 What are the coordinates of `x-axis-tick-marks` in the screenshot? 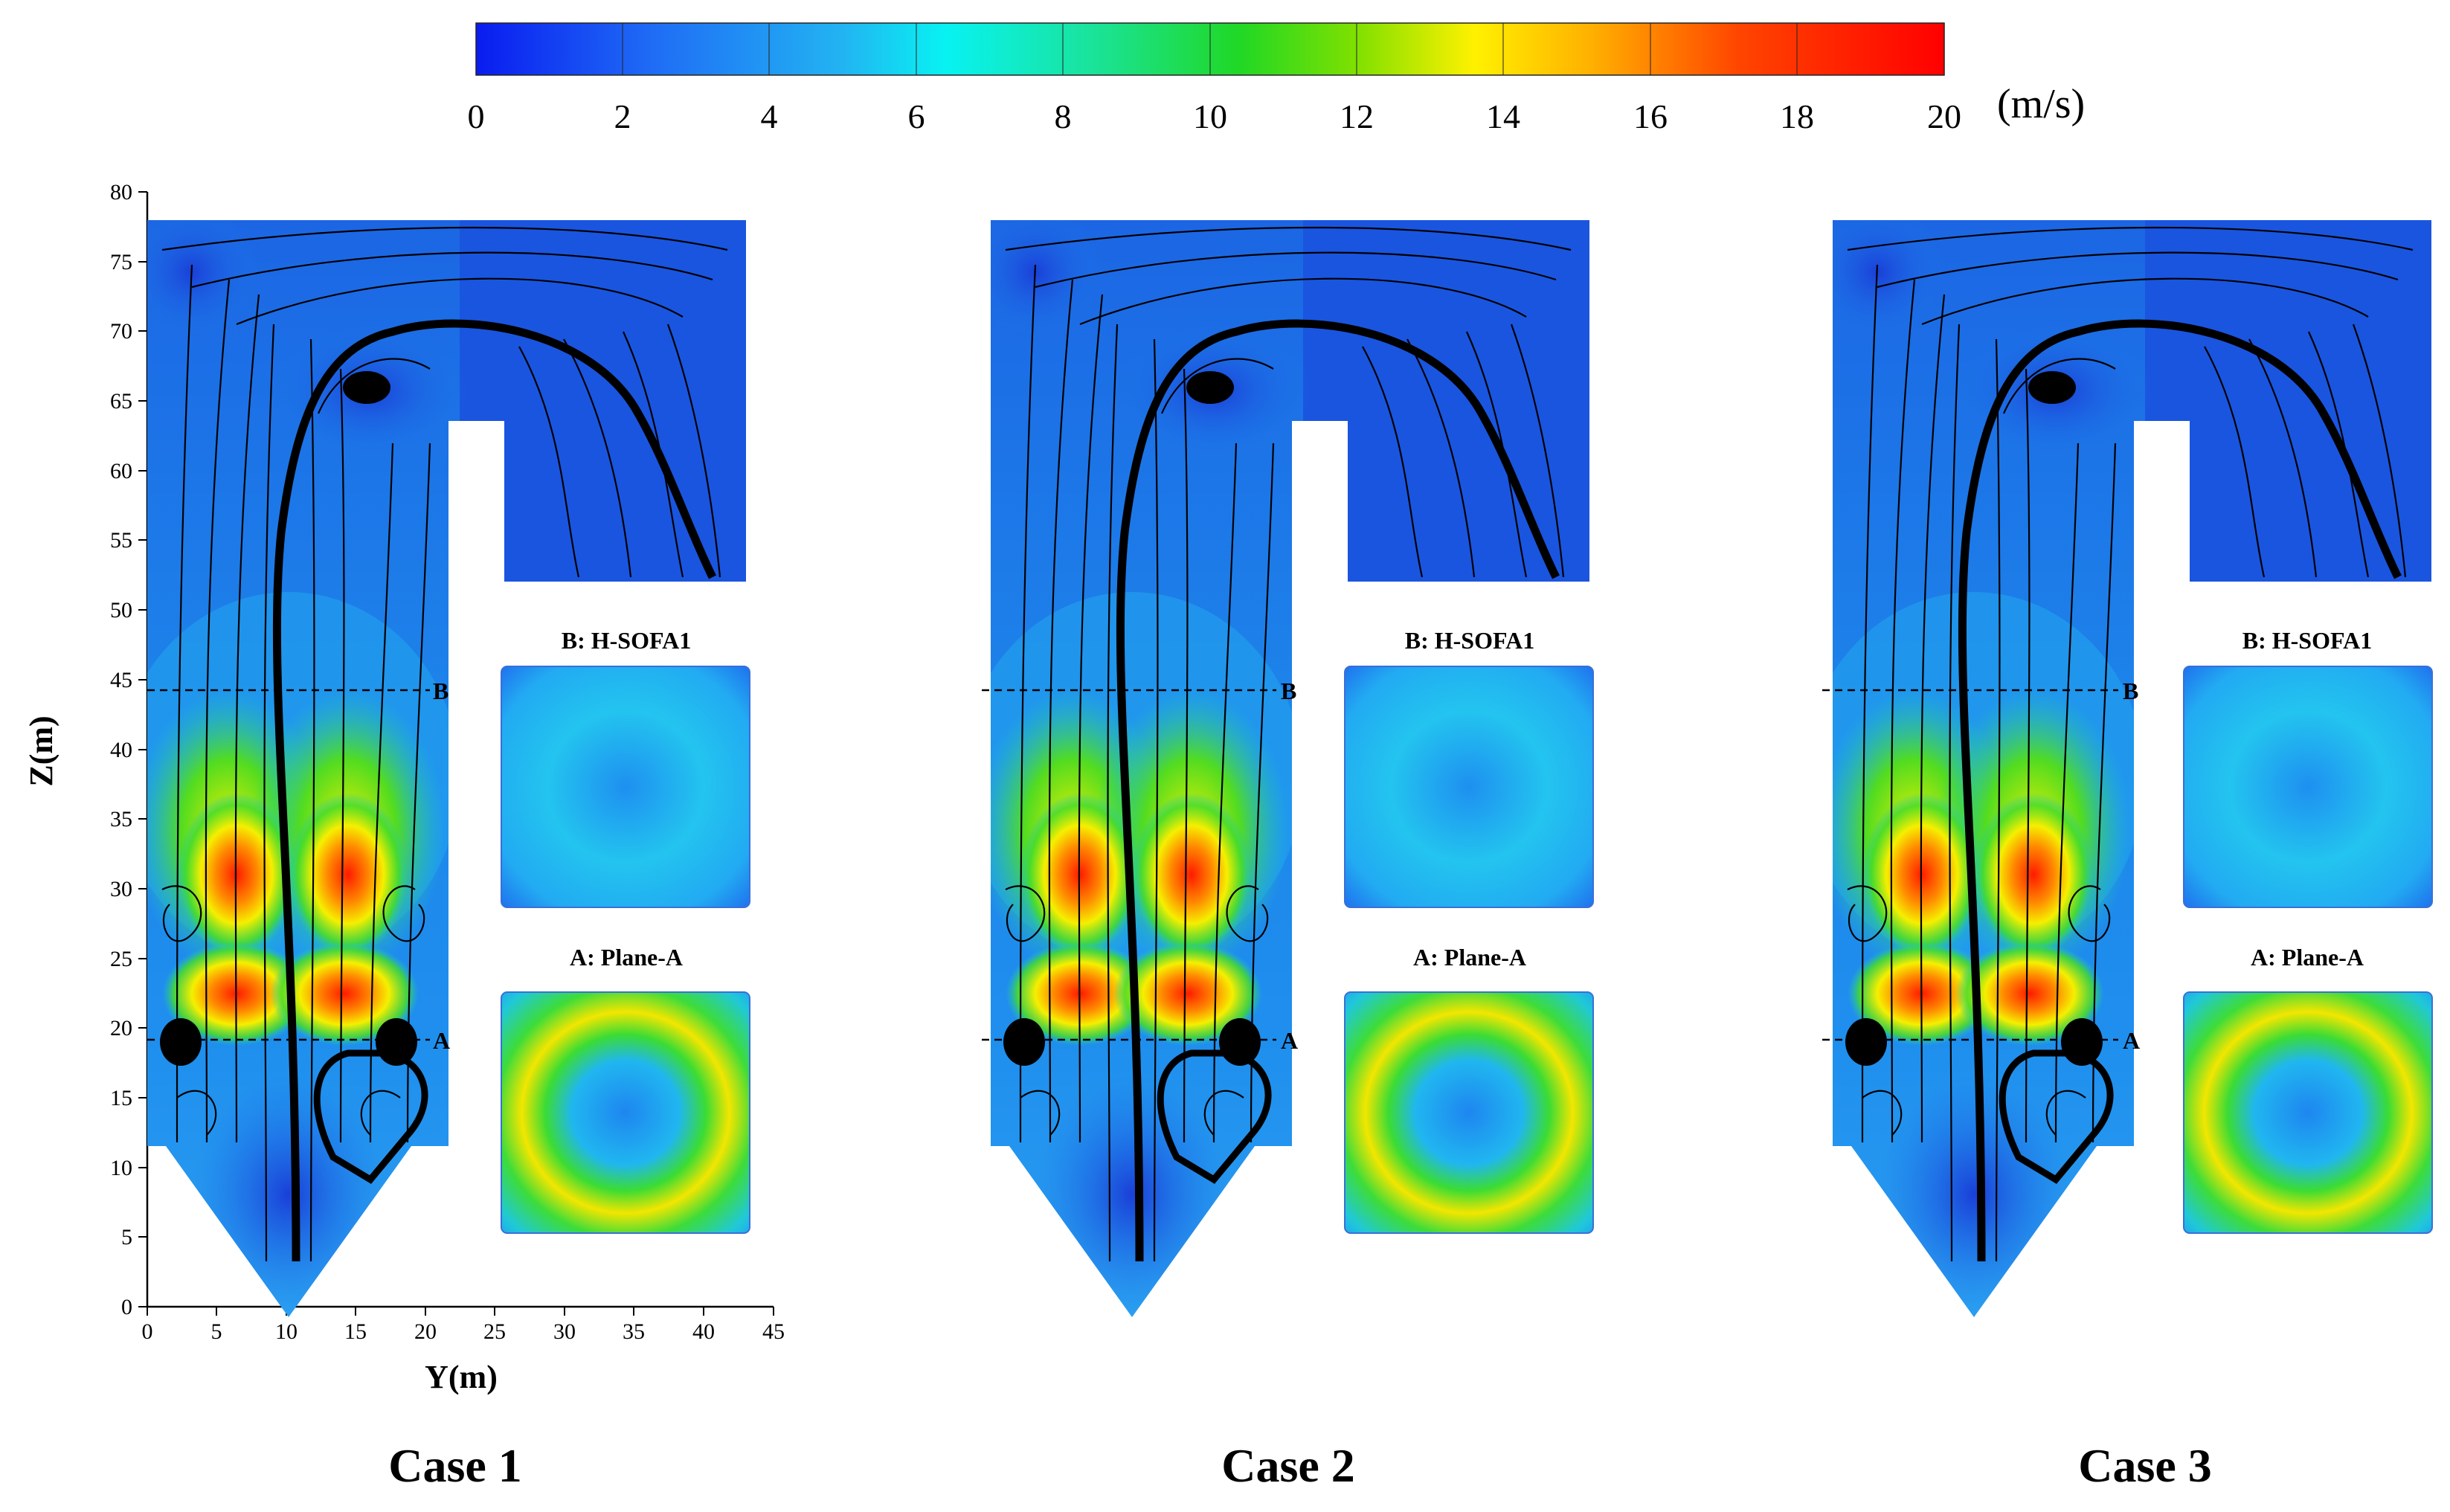 It's located at (460, 1311).